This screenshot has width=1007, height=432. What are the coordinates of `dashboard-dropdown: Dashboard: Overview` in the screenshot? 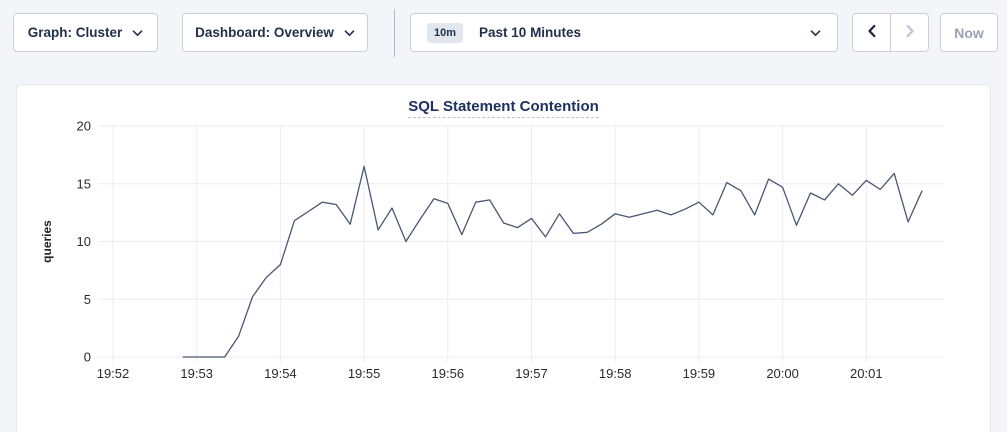 It's located at (275, 32).